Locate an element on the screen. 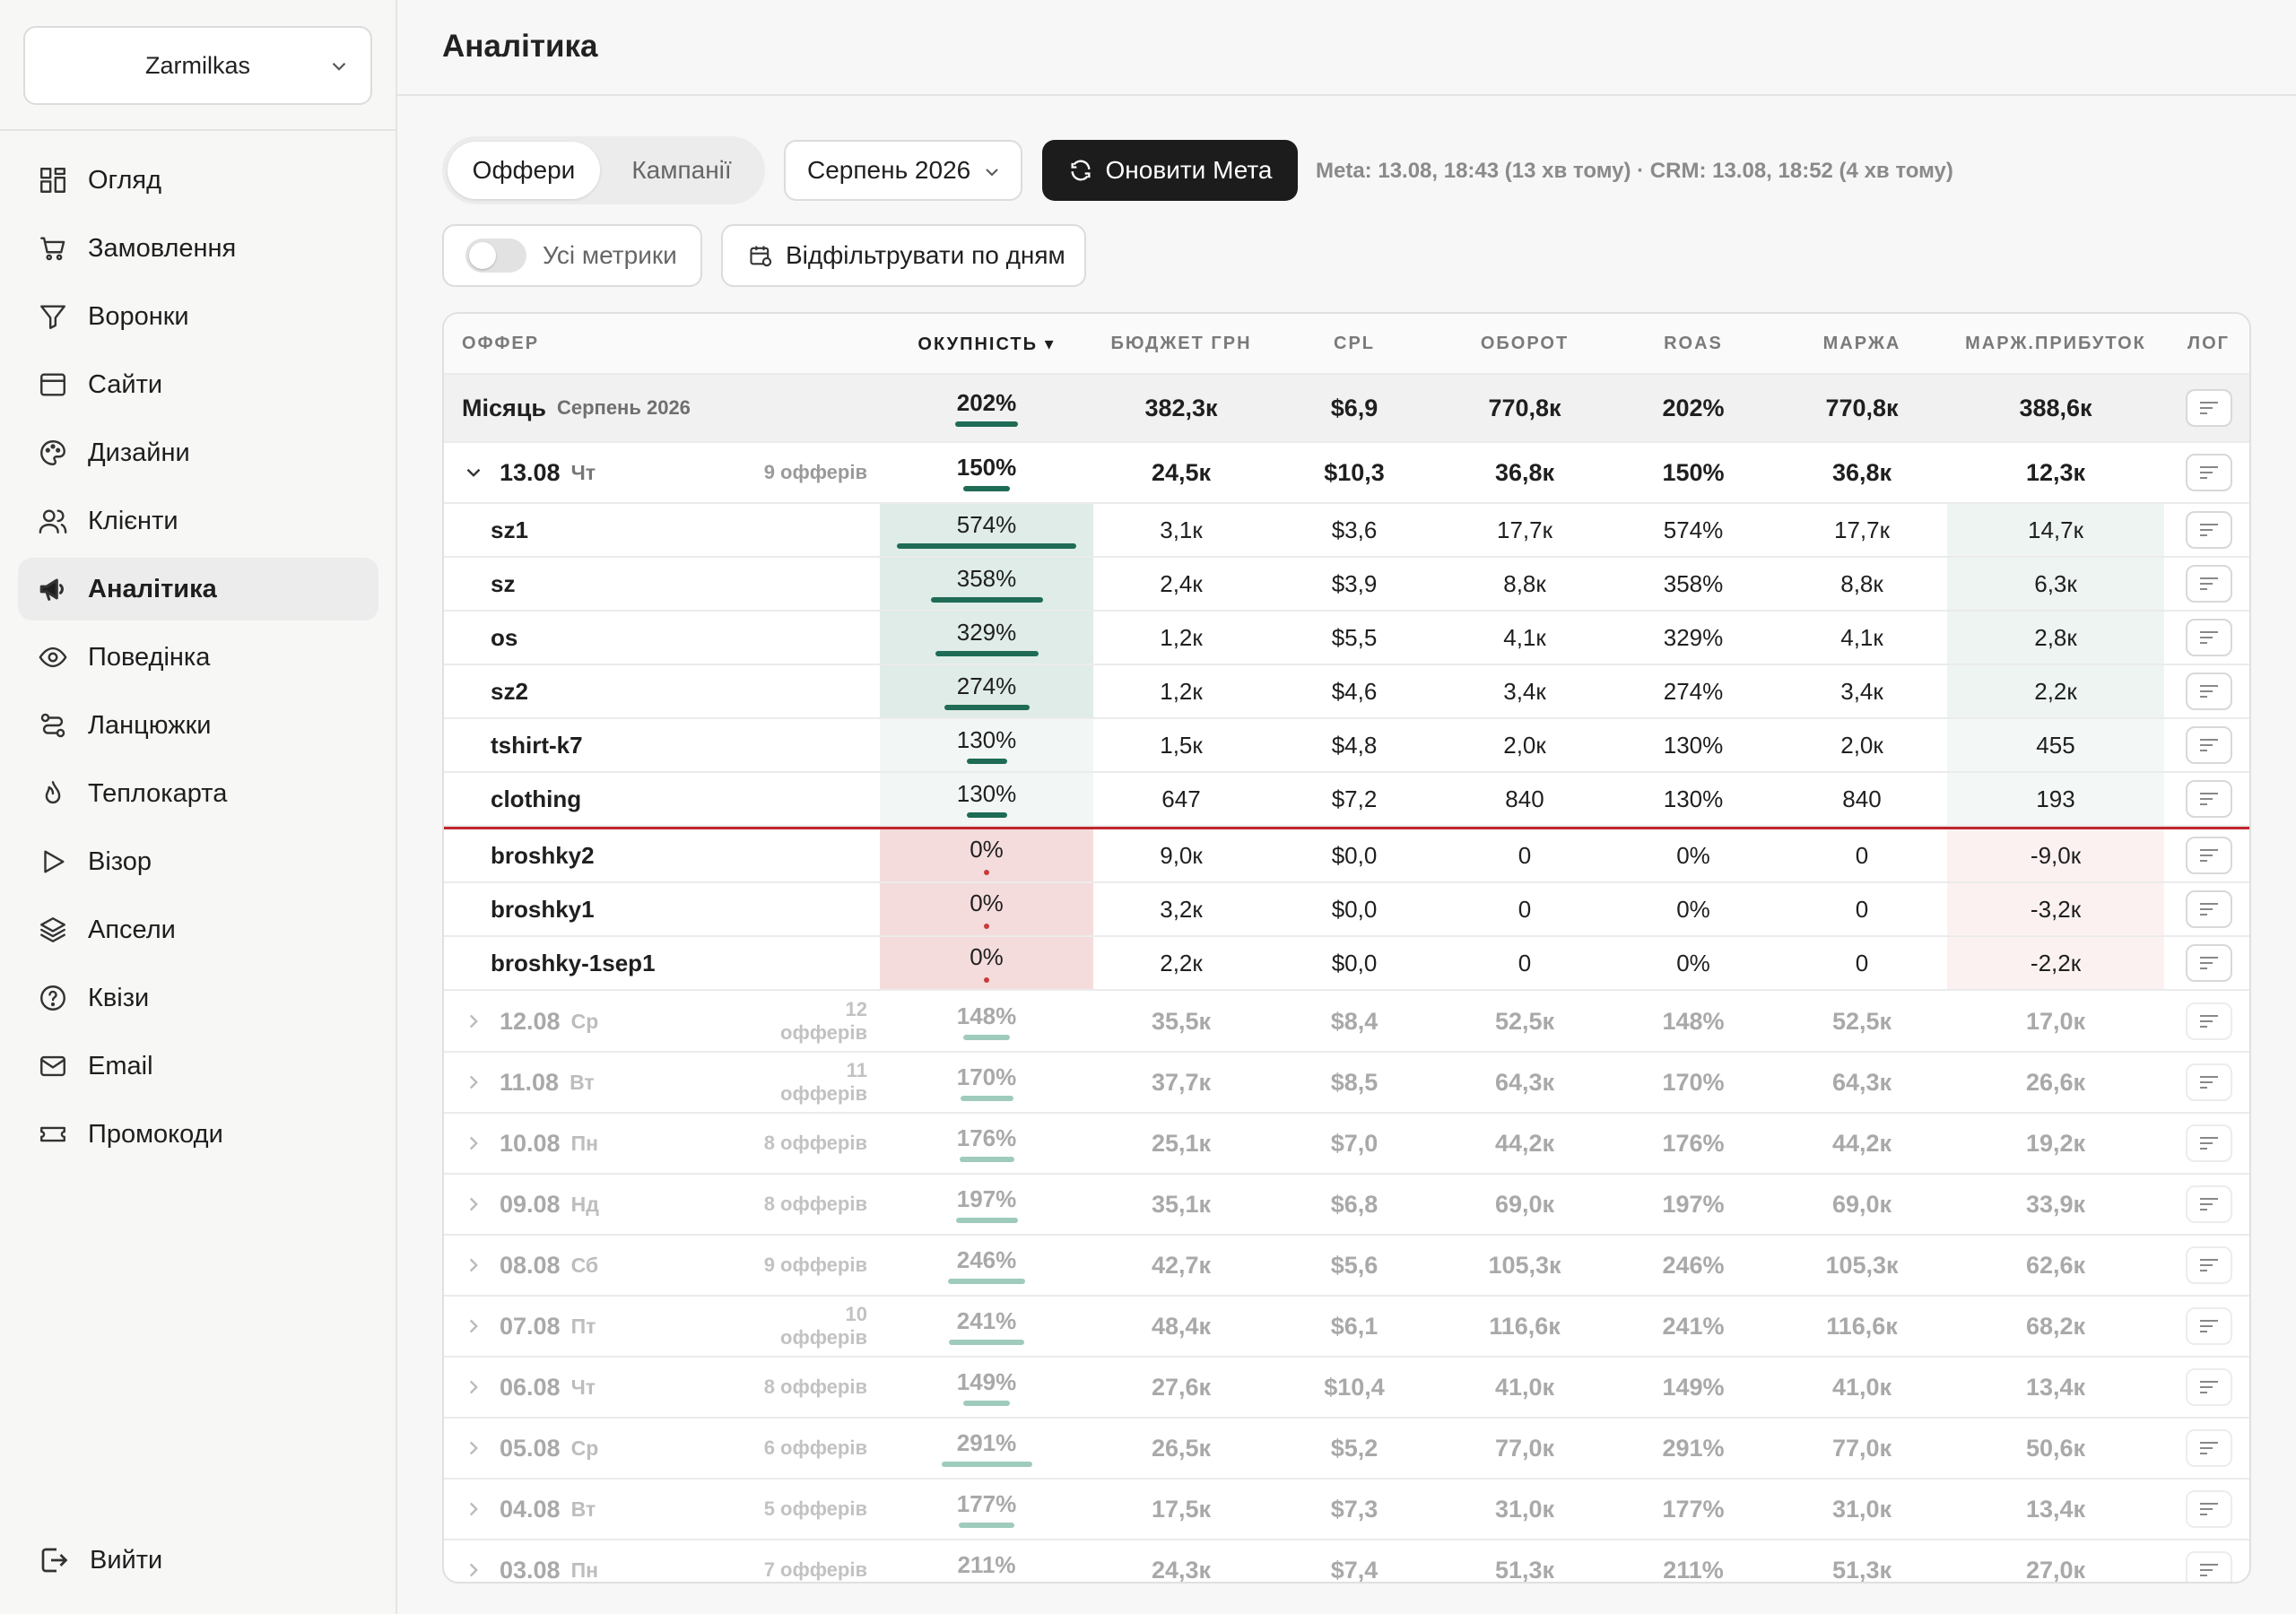 The width and height of the screenshot is (2296, 1614). sidebar-item-2: Воронки is located at coordinates (198, 316).